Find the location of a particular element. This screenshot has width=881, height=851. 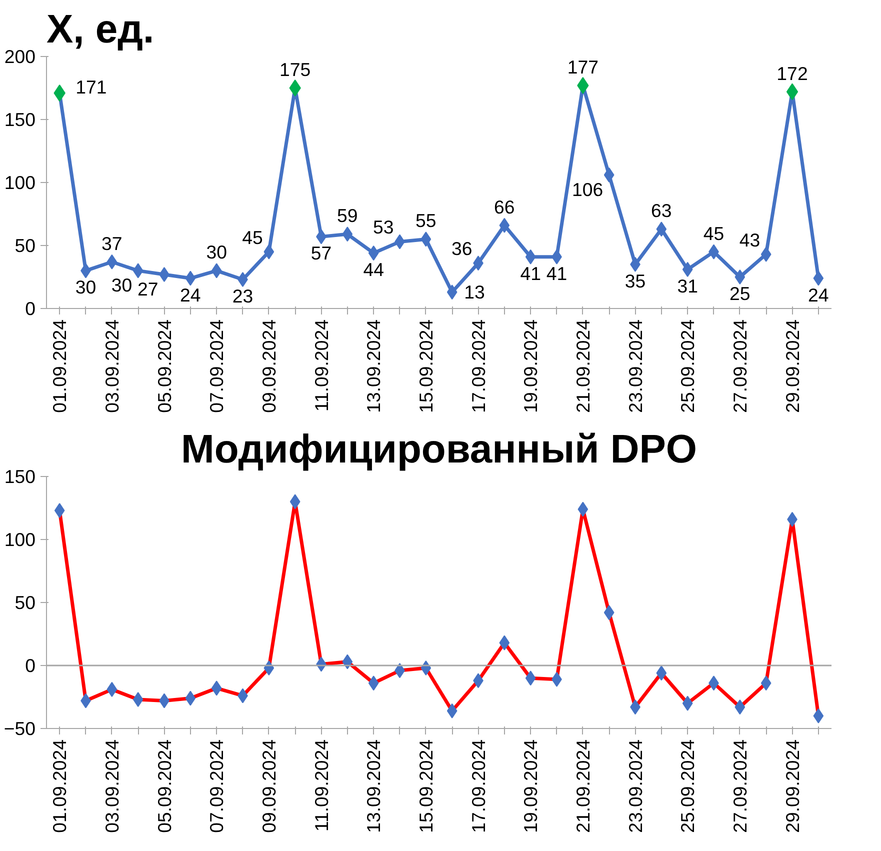

data-label: 31 is located at coordinates (687, 285).